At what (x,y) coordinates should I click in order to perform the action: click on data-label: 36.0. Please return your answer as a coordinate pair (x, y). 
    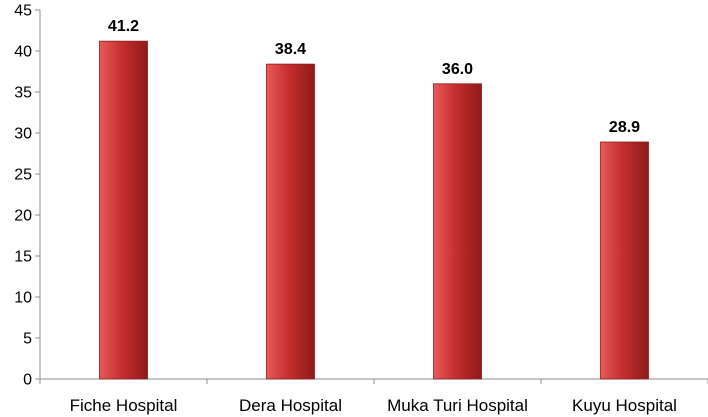
    Looking at the image, I should click on (457, 69).